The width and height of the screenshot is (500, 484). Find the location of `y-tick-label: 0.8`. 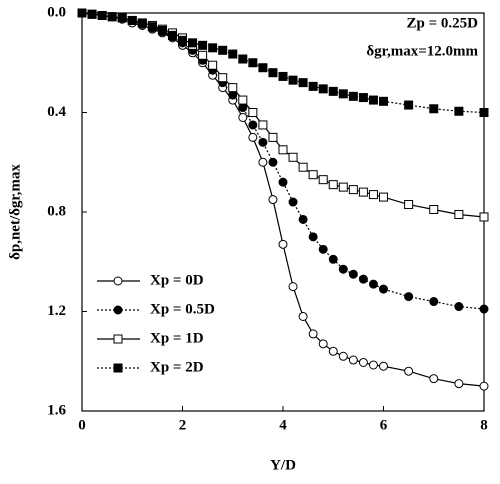

y-tick-label: 0.8 is located at coordinates (56, 211).